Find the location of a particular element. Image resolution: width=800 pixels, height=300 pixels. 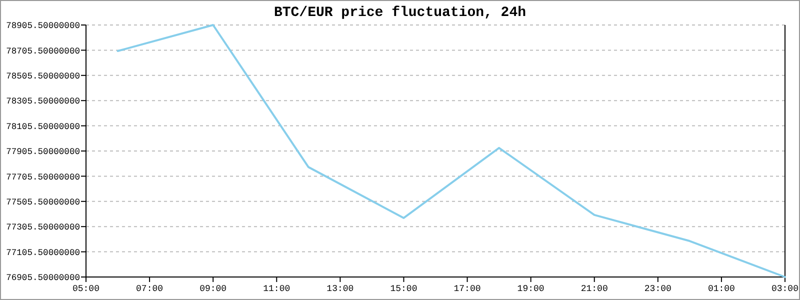

x-tick-label: 15:00 is located at coordinates (404, 289).